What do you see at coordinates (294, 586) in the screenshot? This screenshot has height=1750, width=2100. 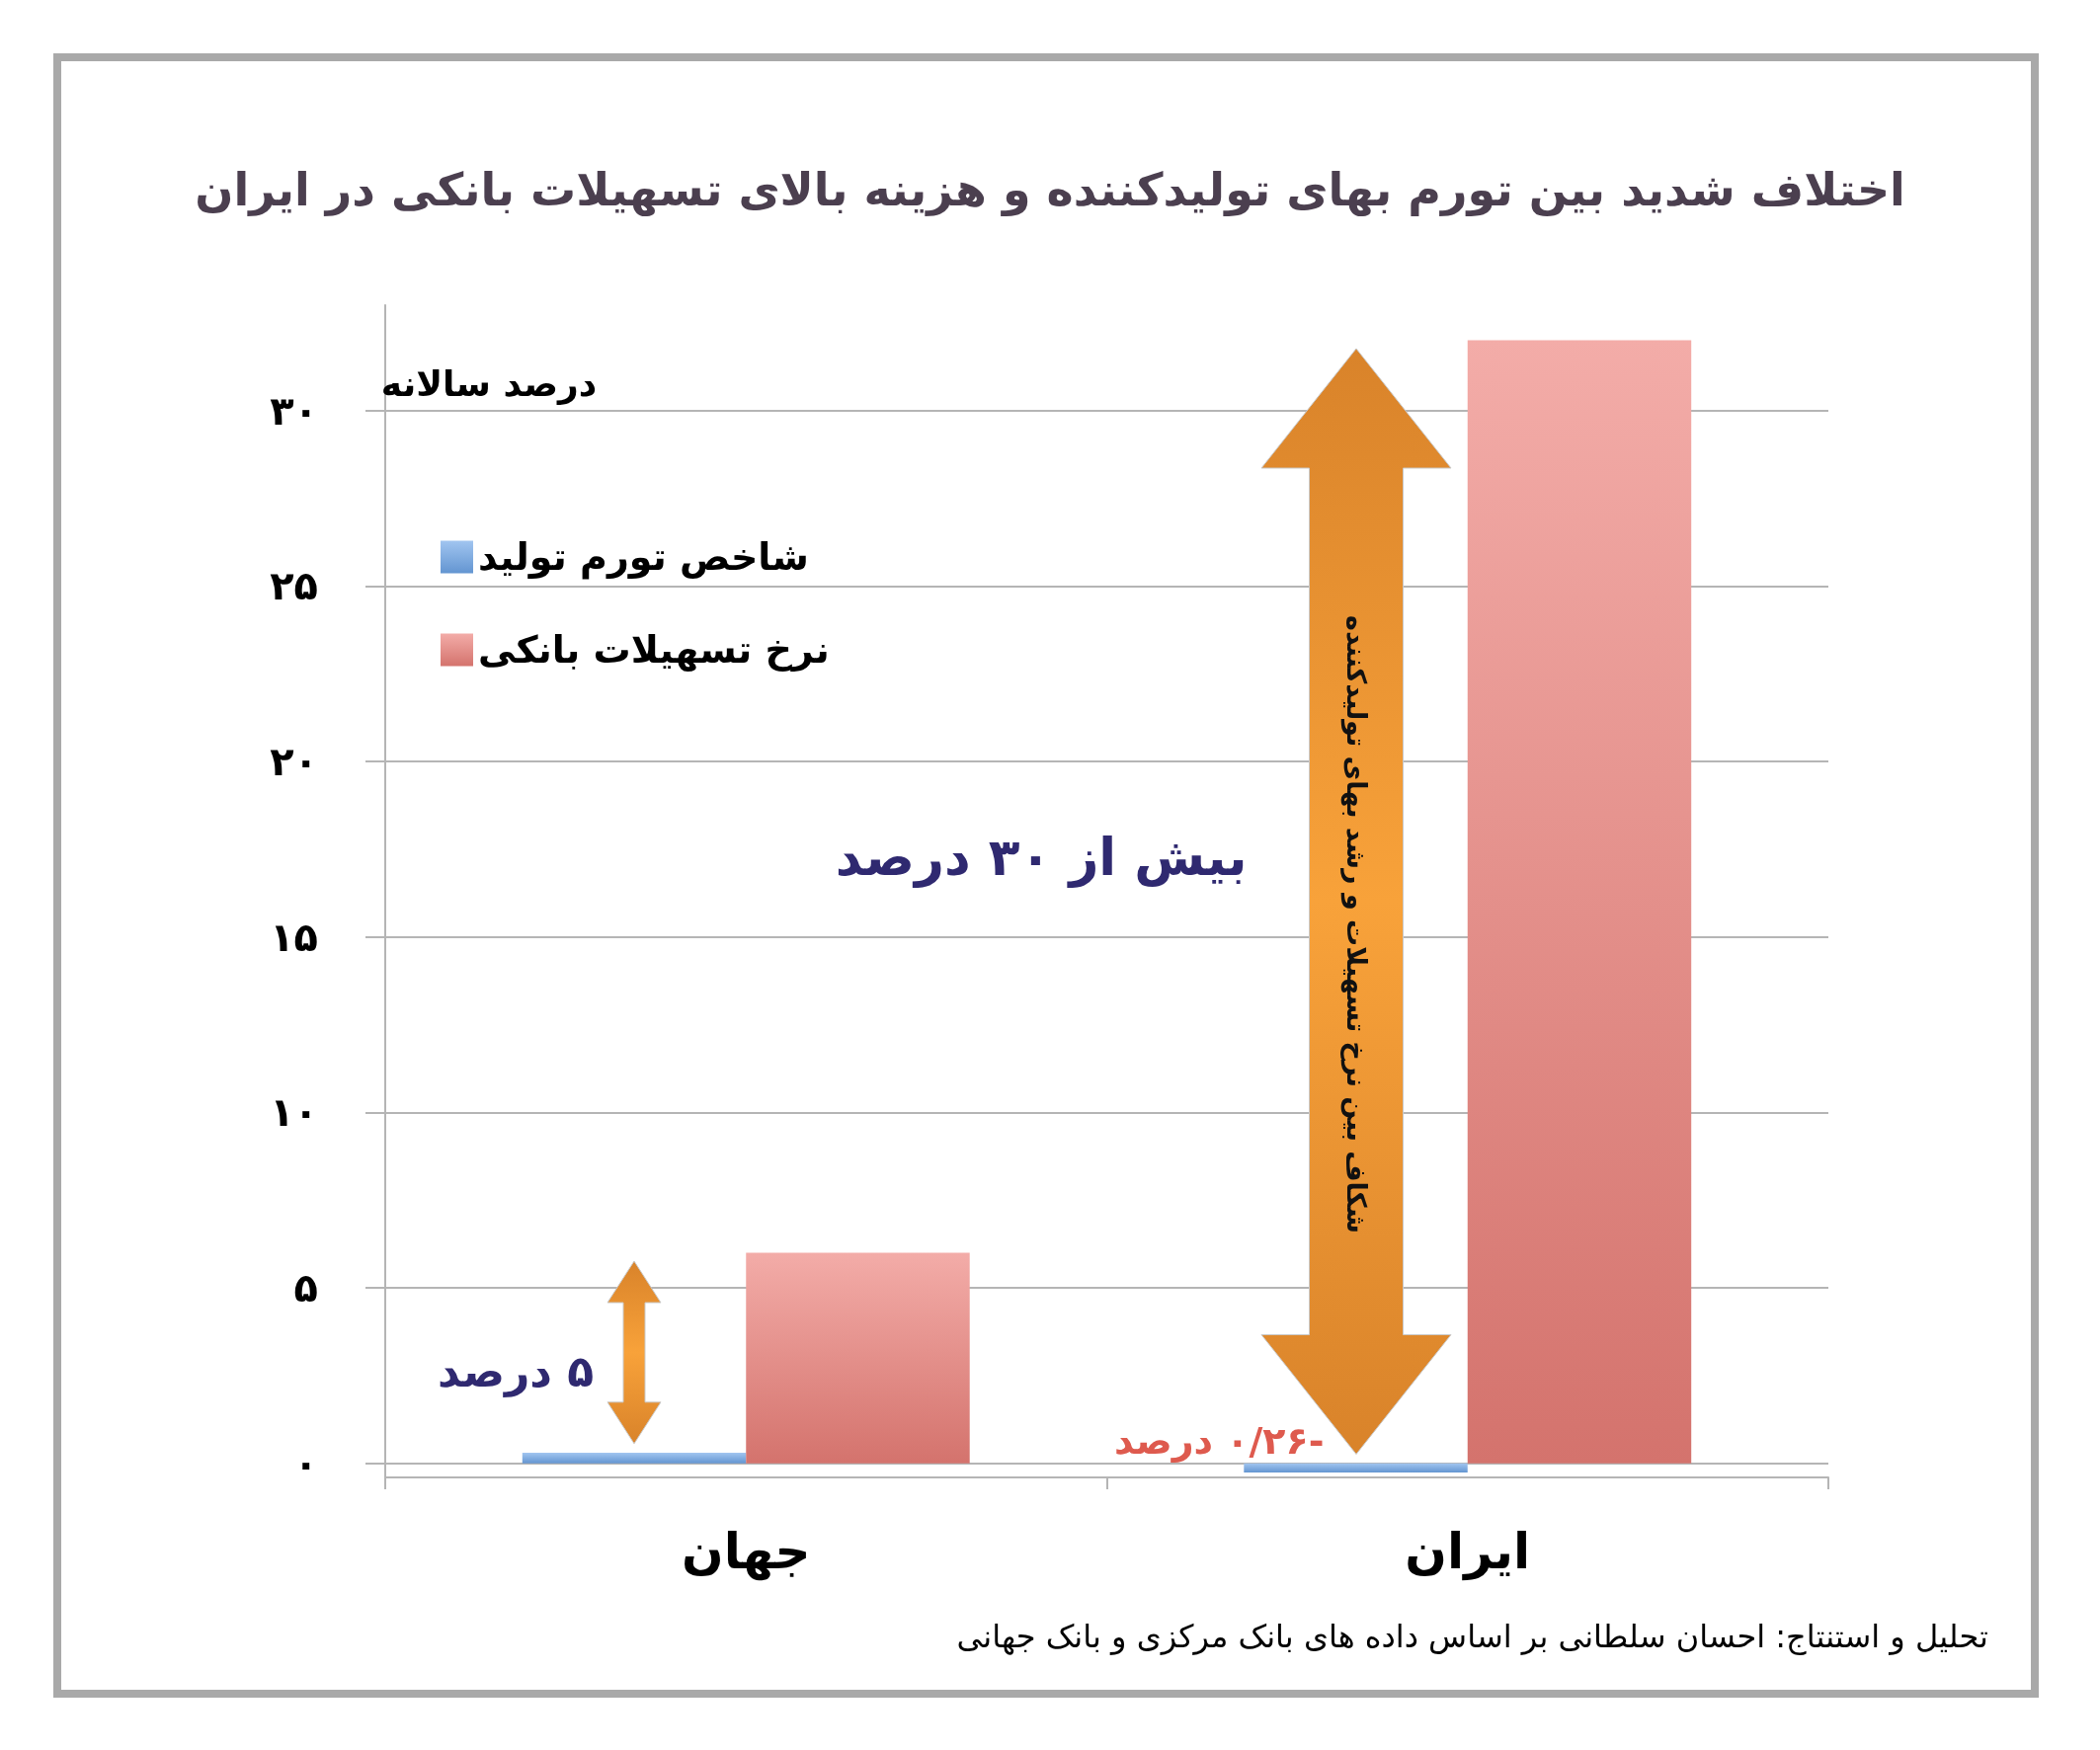 I see `y-tick-label: ۲۵` at bounding box center [294, 586].